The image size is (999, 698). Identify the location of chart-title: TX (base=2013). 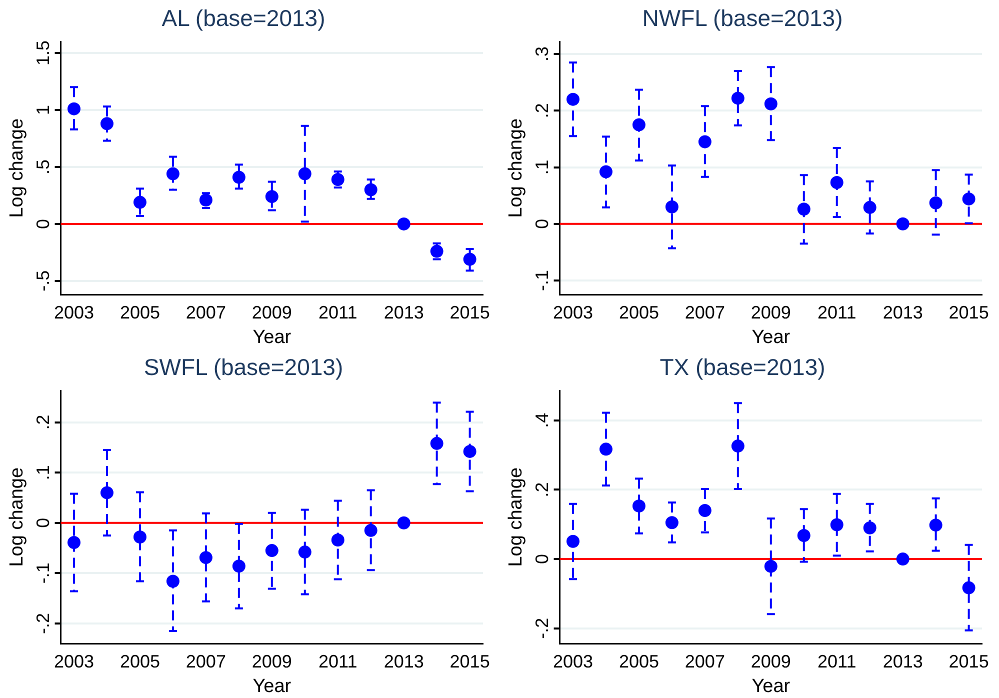
(743, 367).